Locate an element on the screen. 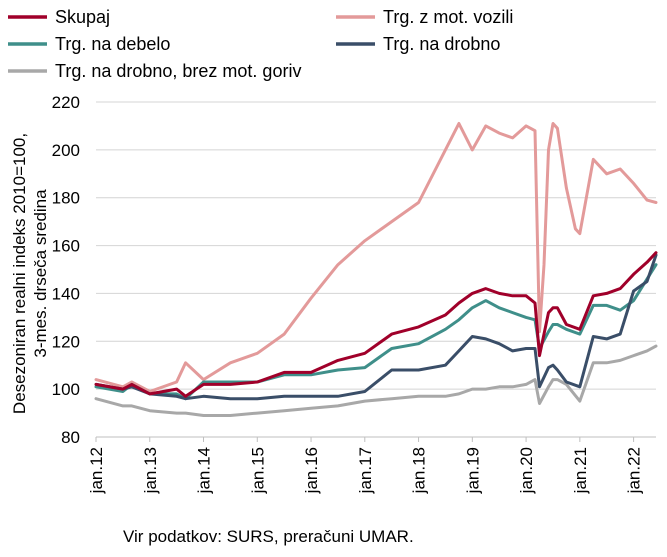 The image size is (667, 557). legend-label: Trg. na drobno is located at coordinates (441, 44).